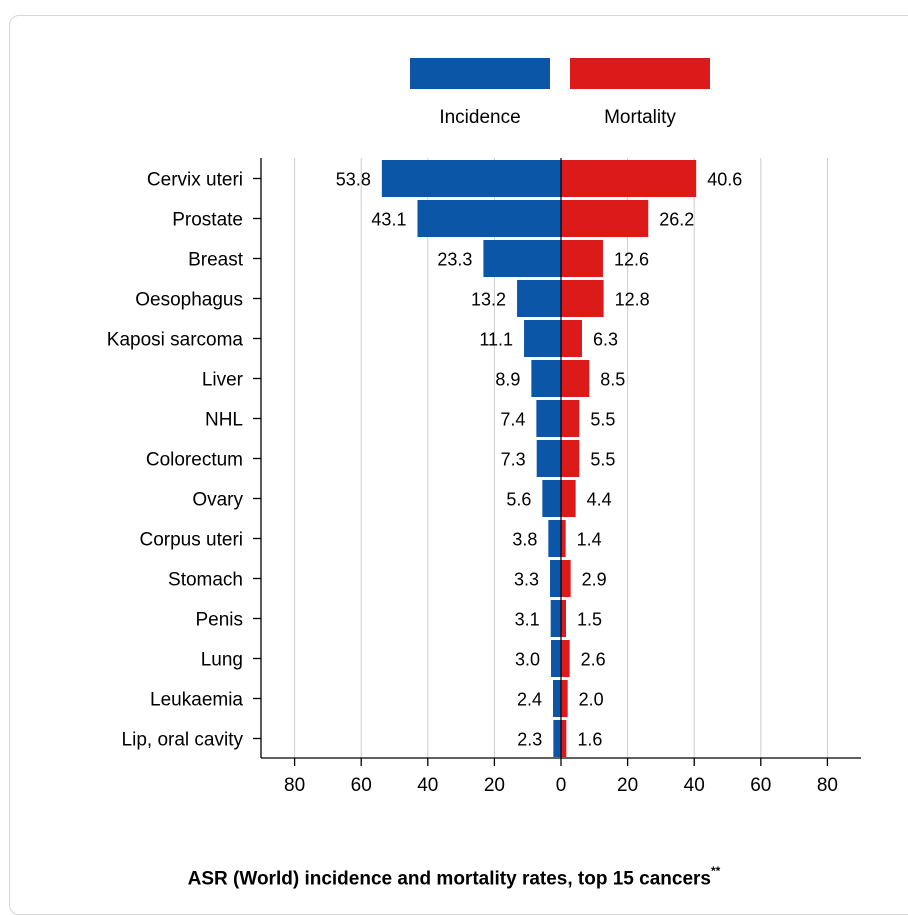 This screenshot has width=908, height=915. I want to click on incidence-value-label: 8.9, so click(507, 380).